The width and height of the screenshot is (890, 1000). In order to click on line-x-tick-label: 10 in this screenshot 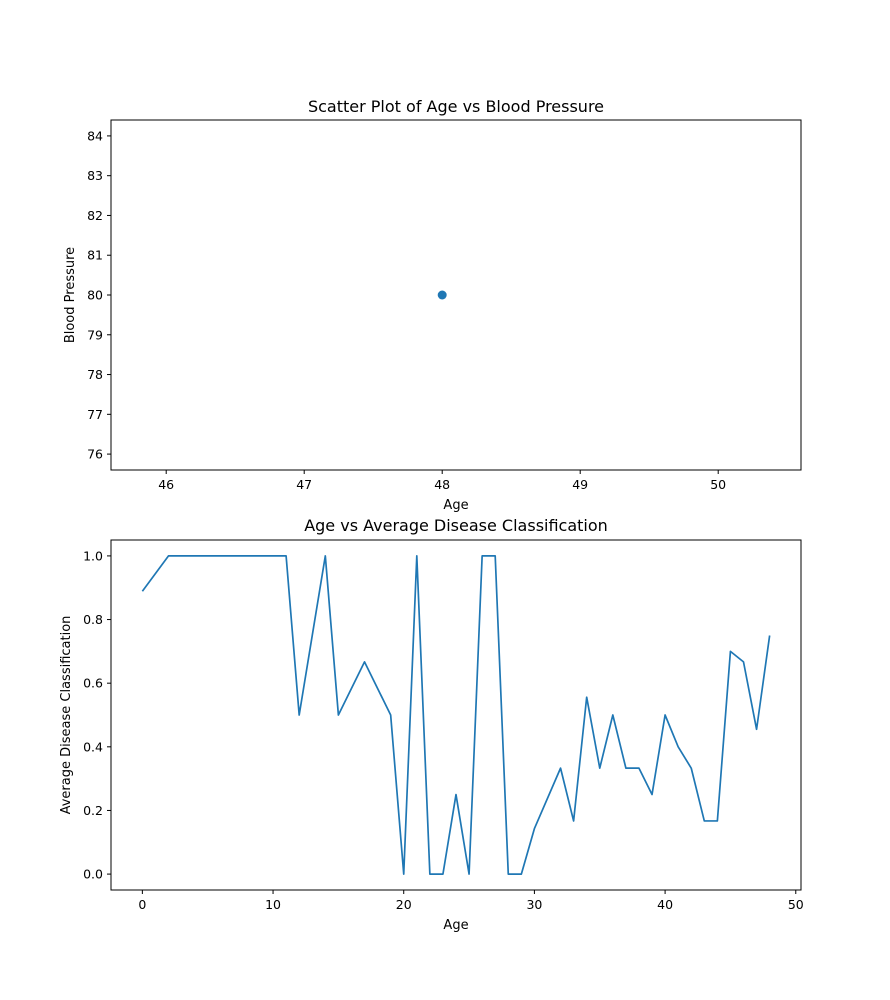, I will do `click(273, 904)`.